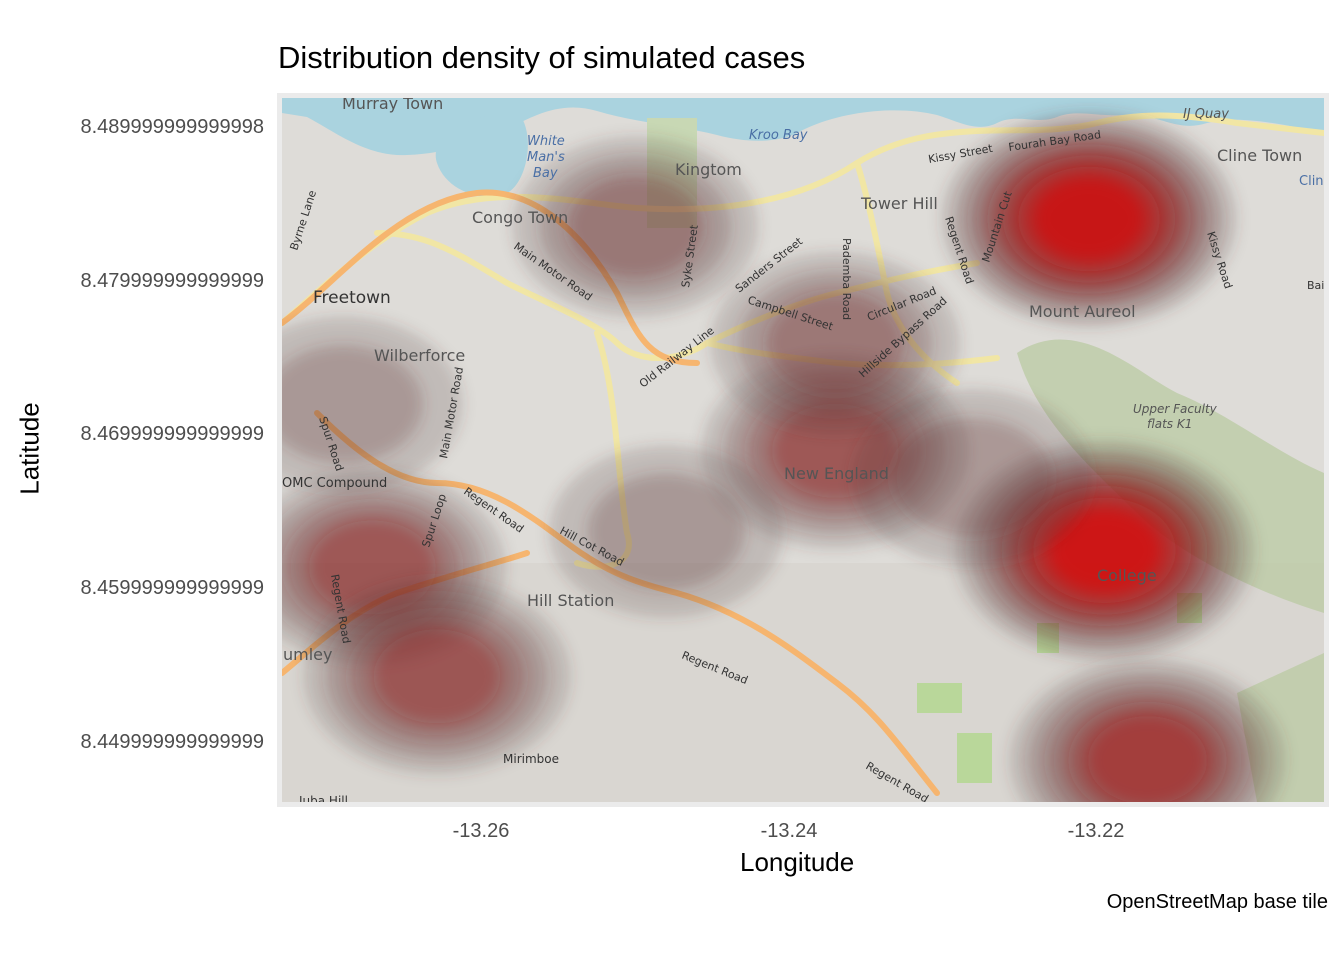  Describe the element at coordinates (836, 473) in the screenshot. I see `map-label: New England` at that location.